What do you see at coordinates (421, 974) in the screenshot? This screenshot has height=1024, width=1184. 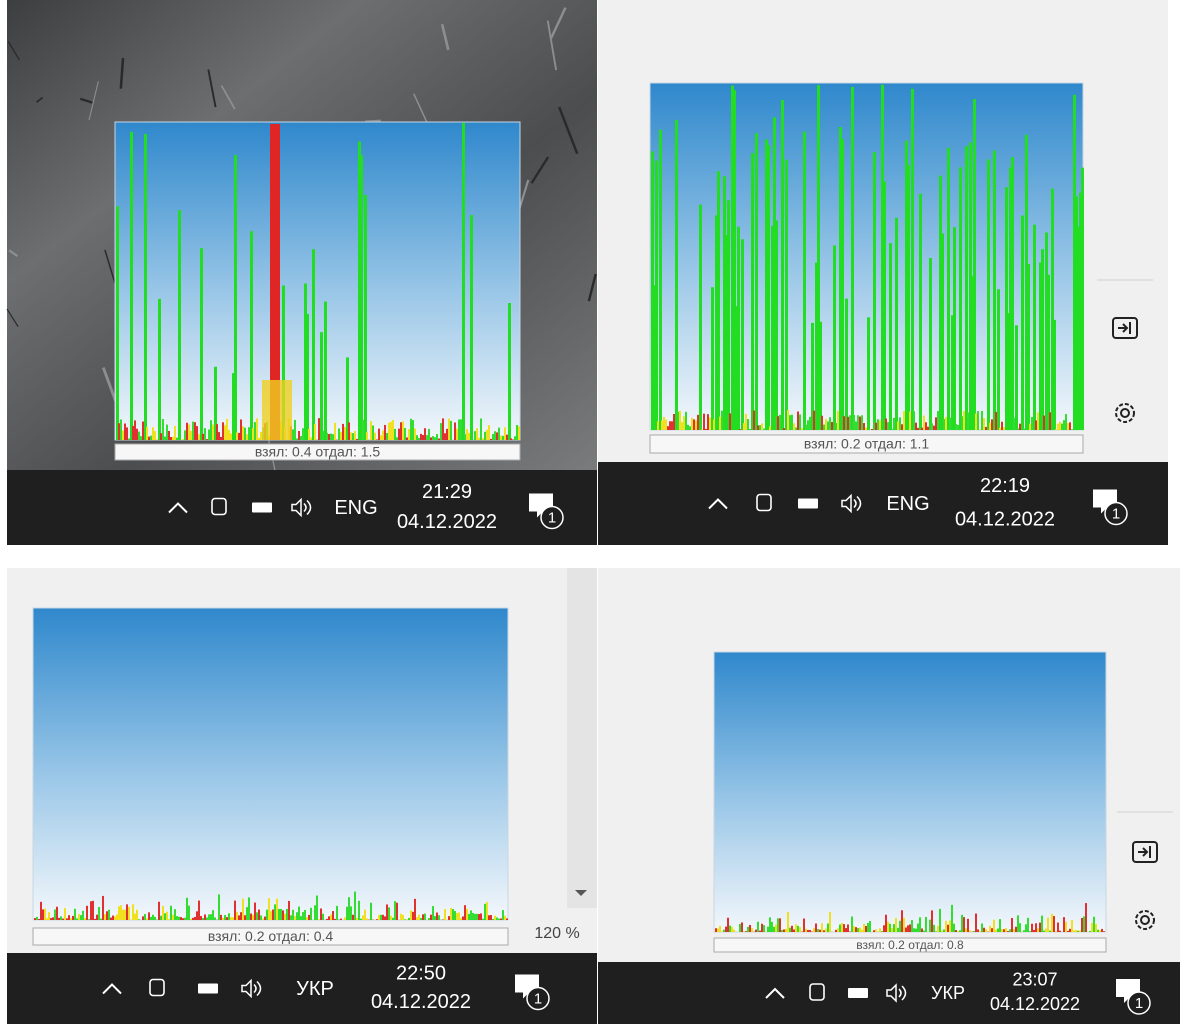 I see `clock-time: 22:50` at bounding box center [421, 974].